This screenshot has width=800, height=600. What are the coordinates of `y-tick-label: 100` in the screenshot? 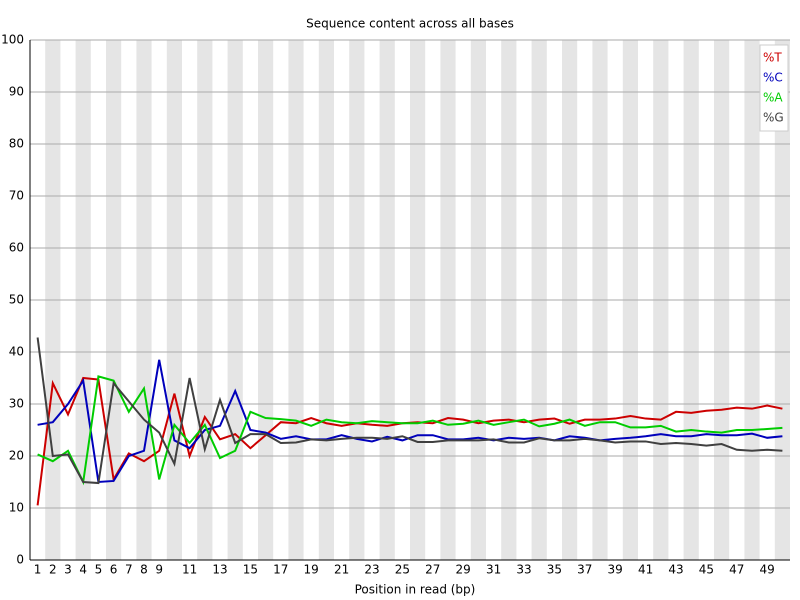 It's located at (12, 40).